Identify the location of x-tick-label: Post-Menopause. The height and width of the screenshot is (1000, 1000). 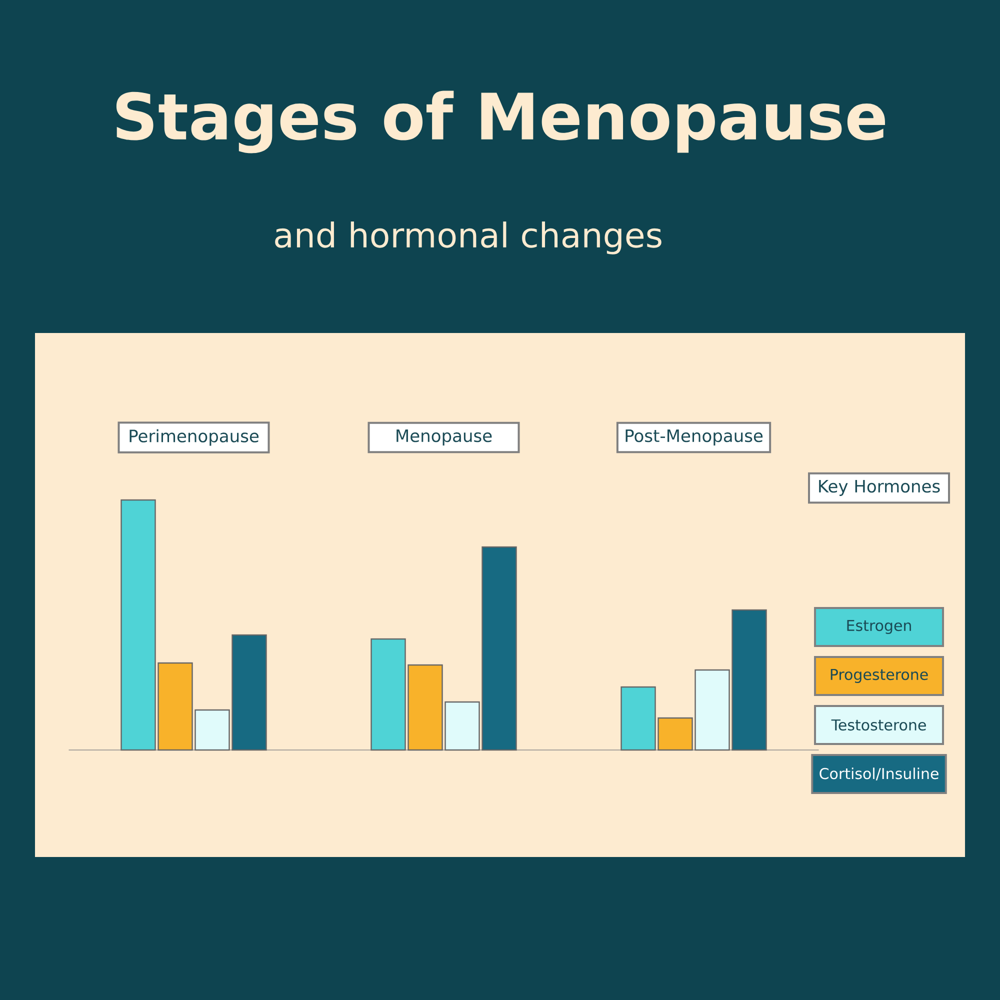
(694, 438).